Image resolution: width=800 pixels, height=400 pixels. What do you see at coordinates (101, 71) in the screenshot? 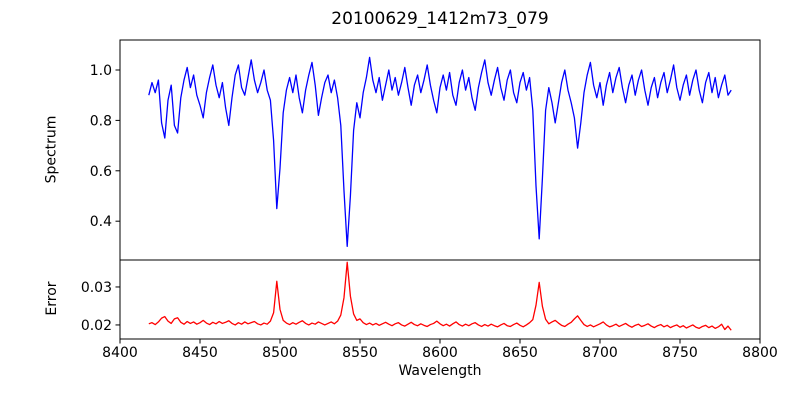
I see `y-tick-label: 1.0` at bounding box center [101, 71].